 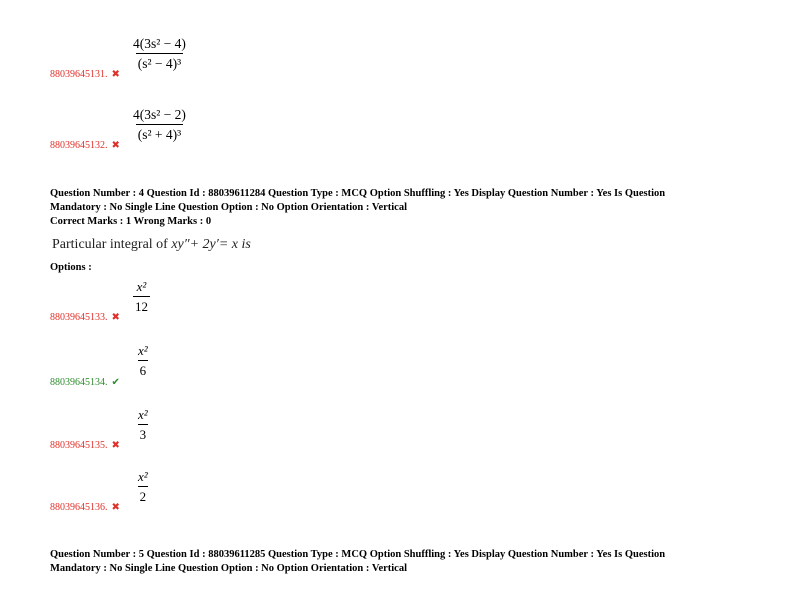 I want to click on option-id-text: 88039645133., so click(x=79, y=317).